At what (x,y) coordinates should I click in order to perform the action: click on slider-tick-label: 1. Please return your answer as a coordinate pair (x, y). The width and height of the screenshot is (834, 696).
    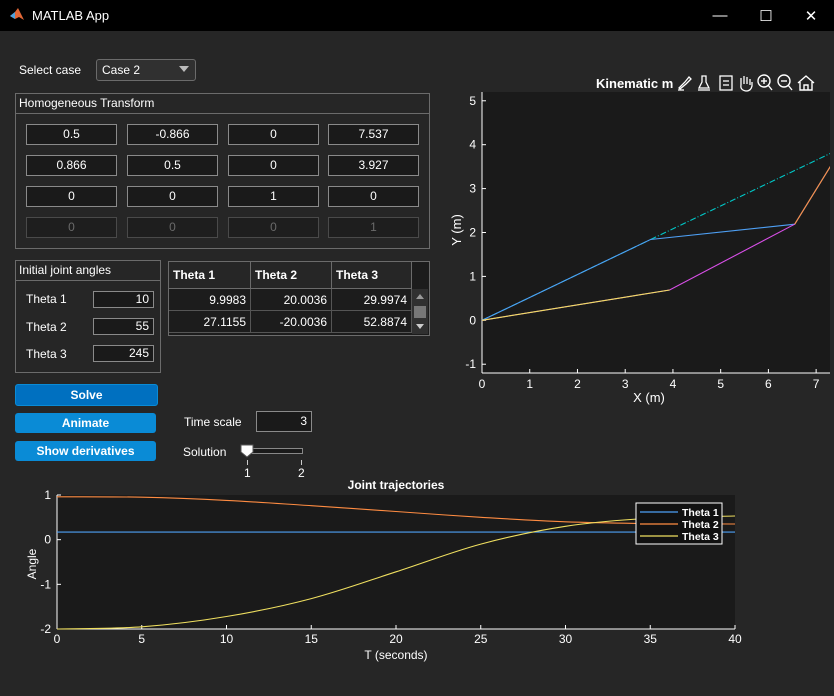
    Looking at the image, I should click on (247, 473).